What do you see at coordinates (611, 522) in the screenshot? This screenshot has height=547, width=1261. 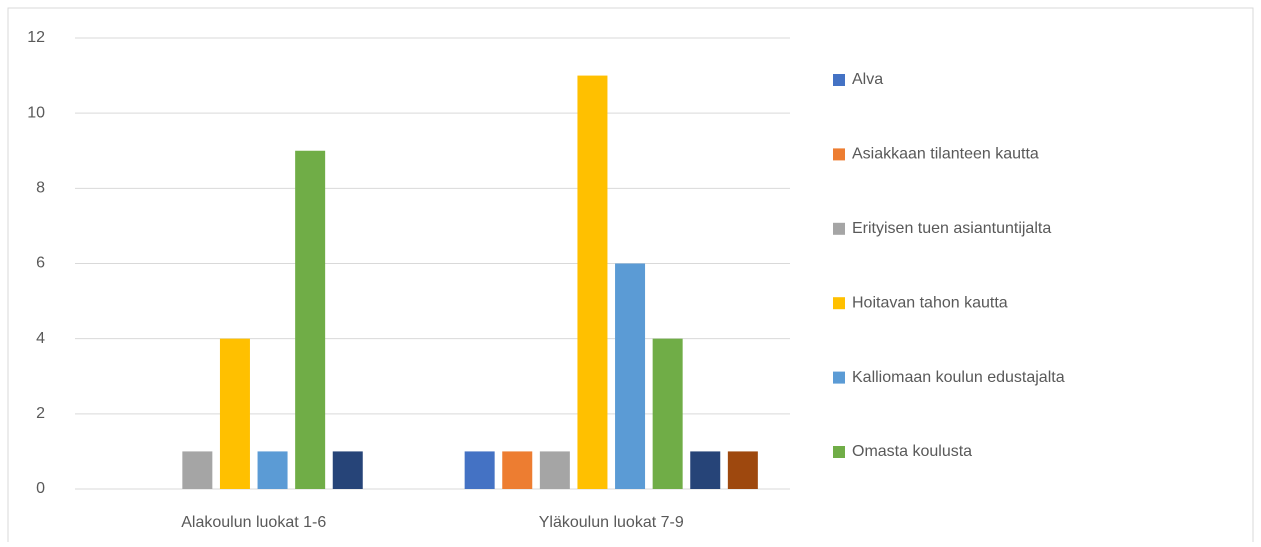 I see `x-tick-label: Yläkoulun luokat 7-9` at bounding box center [611, 522].